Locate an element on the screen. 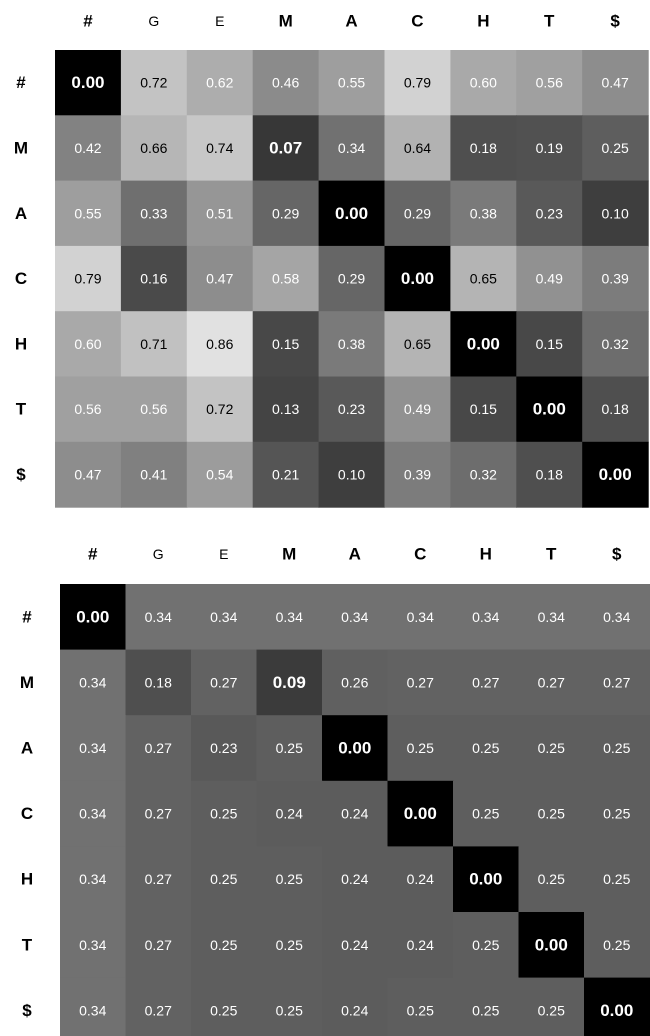 The width and height of the screenshot is (650, 1036). cell-label: 0.54 is located at coordinates (219, 474).